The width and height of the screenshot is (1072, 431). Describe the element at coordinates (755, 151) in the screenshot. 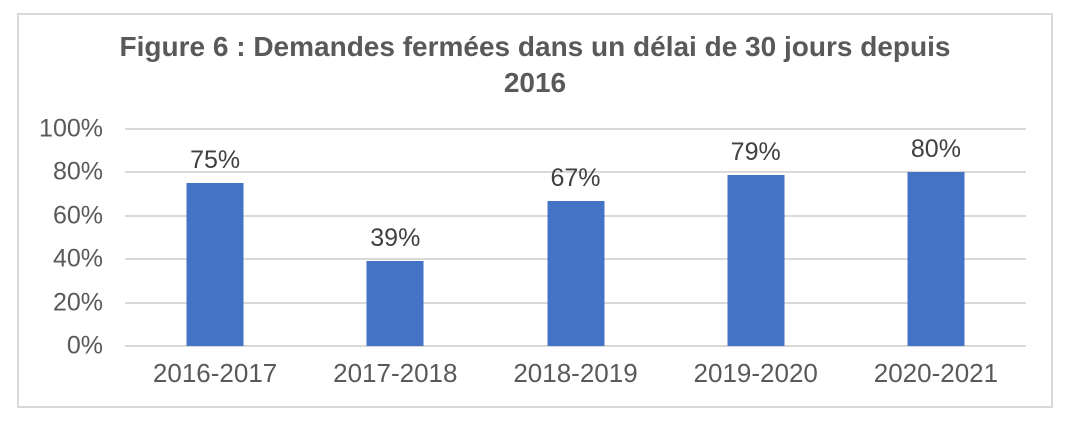

I see `bar-value-label: 79%` at that location.